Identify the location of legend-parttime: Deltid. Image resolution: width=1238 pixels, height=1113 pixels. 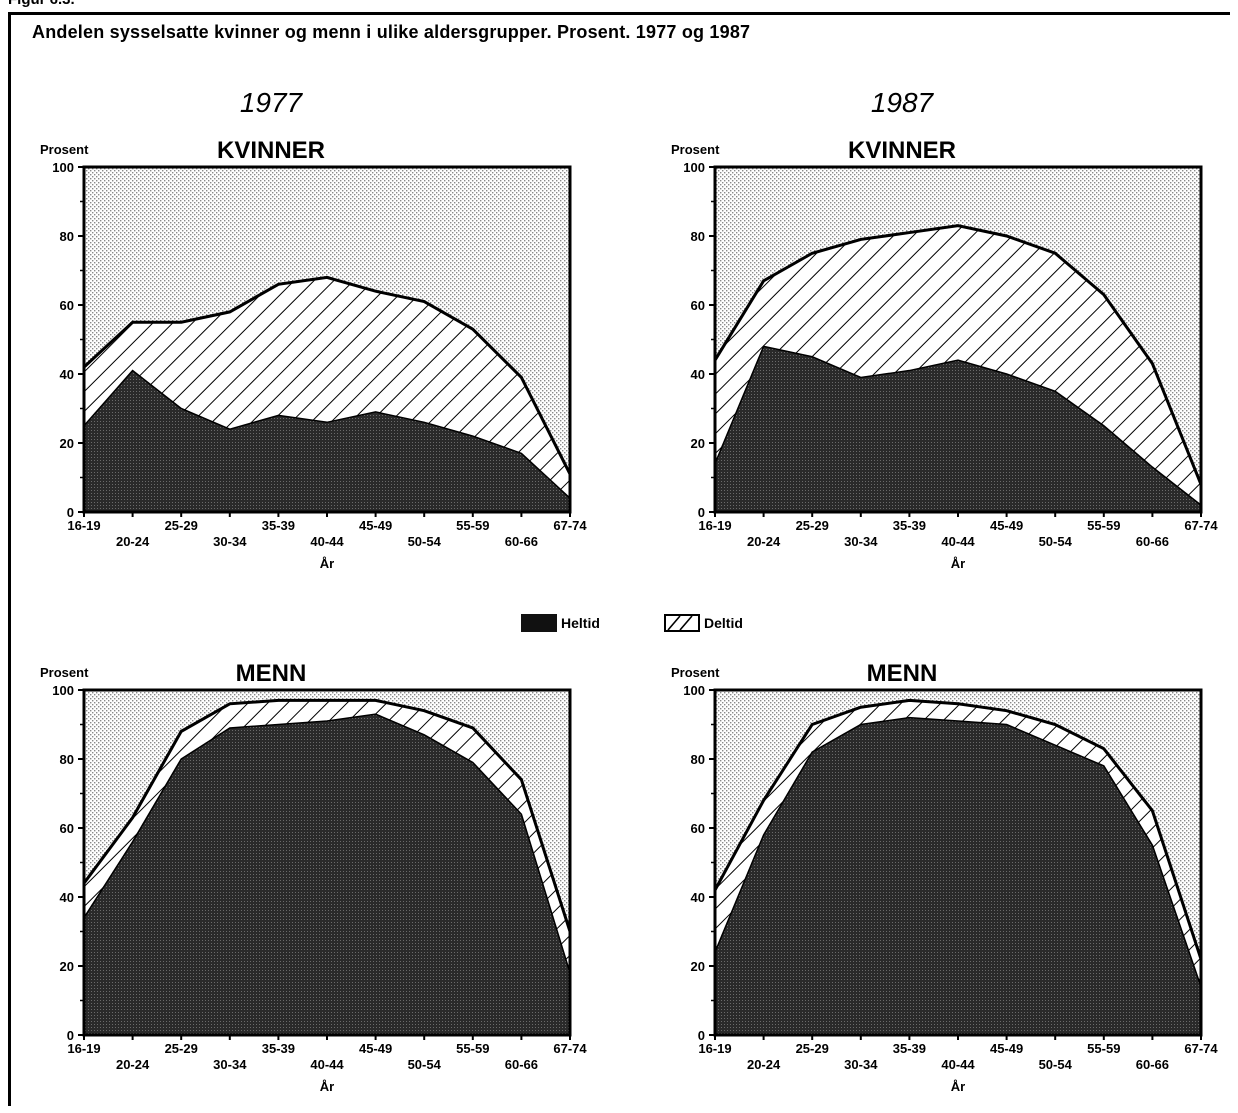
(703, 623).